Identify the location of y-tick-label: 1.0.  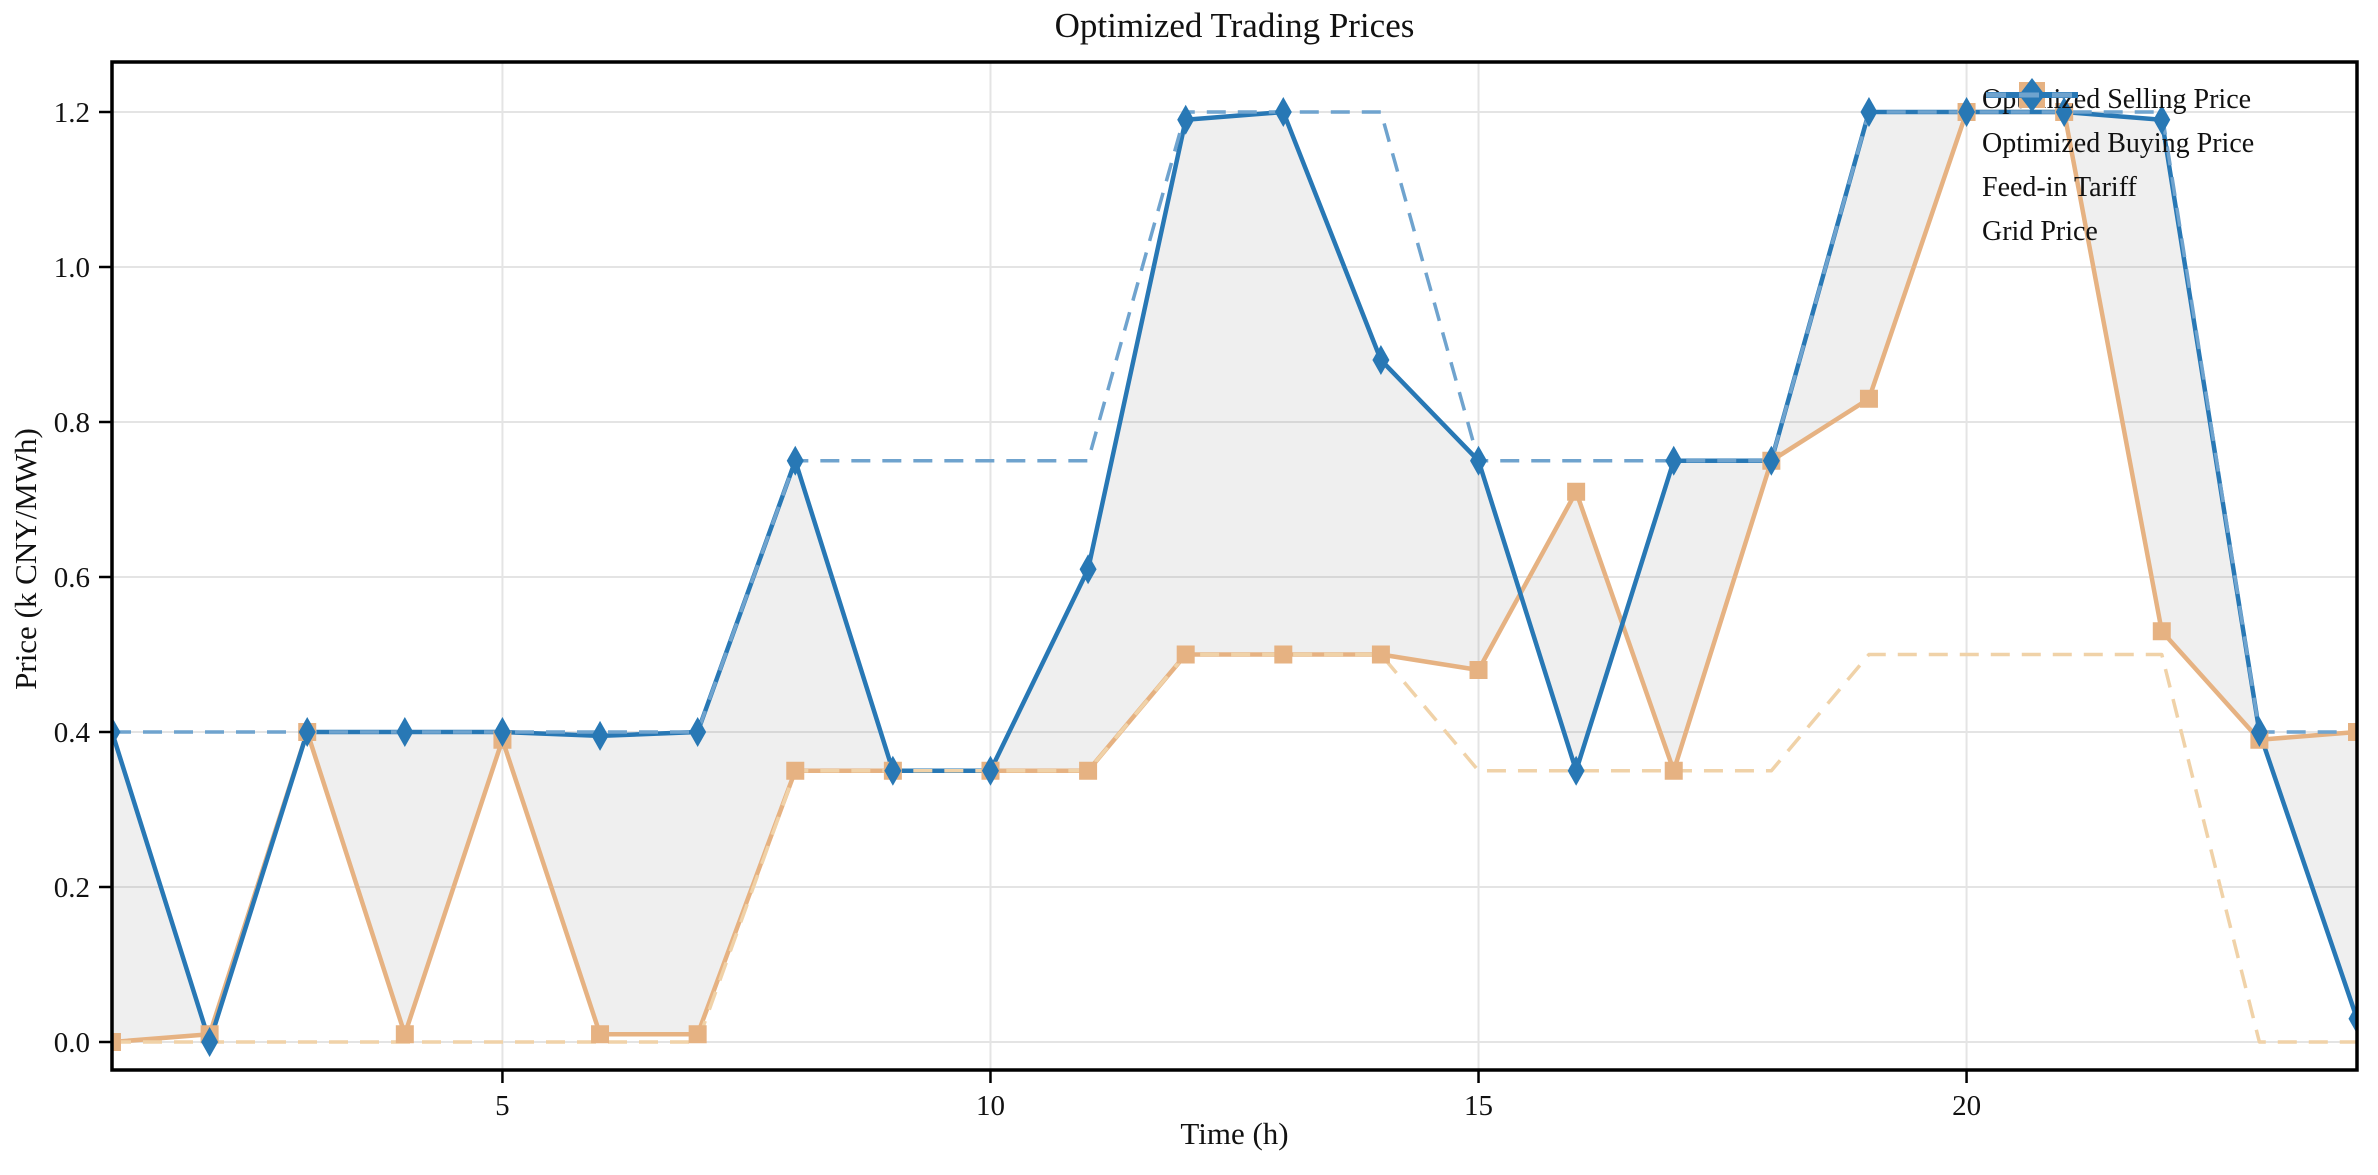
(72, 268).